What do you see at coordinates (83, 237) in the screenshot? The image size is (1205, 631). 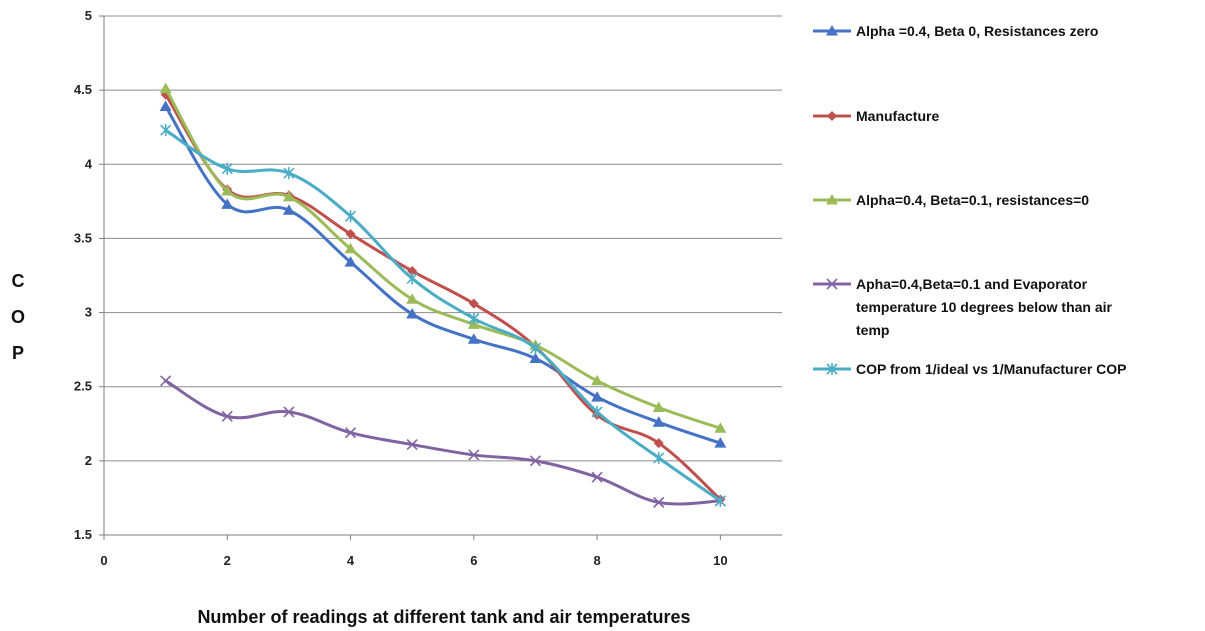 I see `y-tick-label-4: 3.5` at bounding box center [83, 237].